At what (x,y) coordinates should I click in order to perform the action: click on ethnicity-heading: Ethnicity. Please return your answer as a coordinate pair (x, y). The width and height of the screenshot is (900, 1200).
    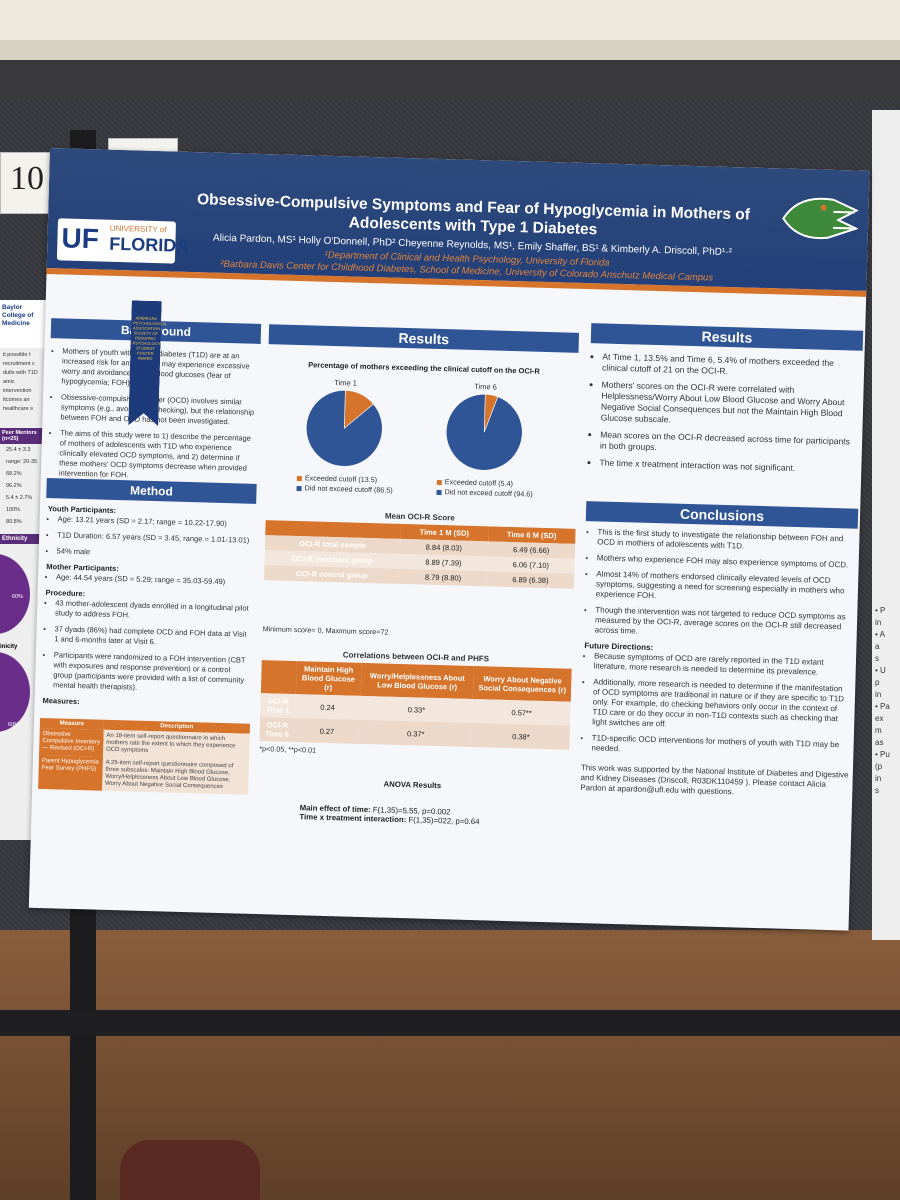
    Looking at the image, I should click on (23, 539).